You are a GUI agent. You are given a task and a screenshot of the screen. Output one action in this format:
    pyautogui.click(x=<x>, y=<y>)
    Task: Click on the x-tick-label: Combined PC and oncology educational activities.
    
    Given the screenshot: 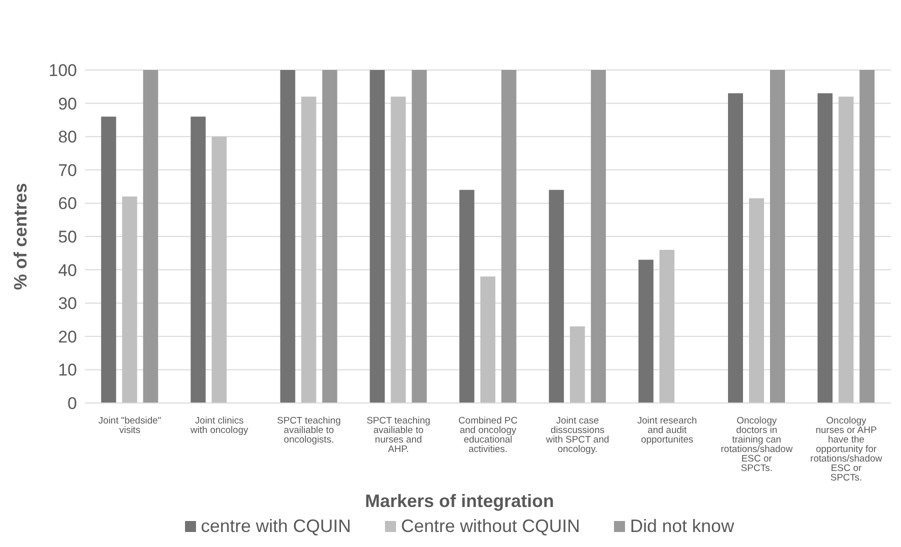 What is the action you would take?
    pyautogui.click(x=488, y=436)
    